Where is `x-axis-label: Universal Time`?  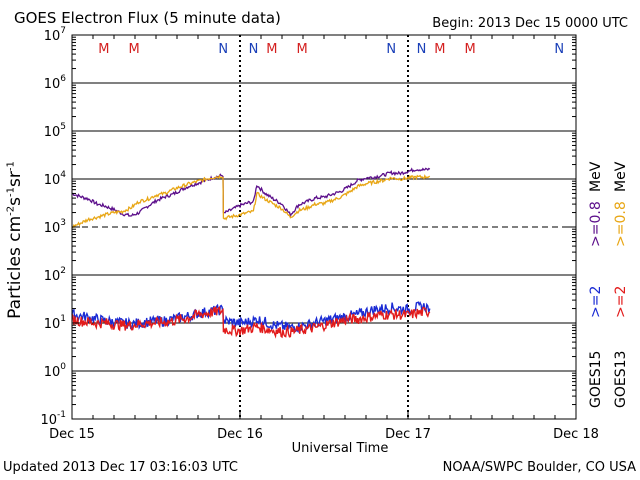
x-axis-label: Universal Time is located at coordinates (340, 448).